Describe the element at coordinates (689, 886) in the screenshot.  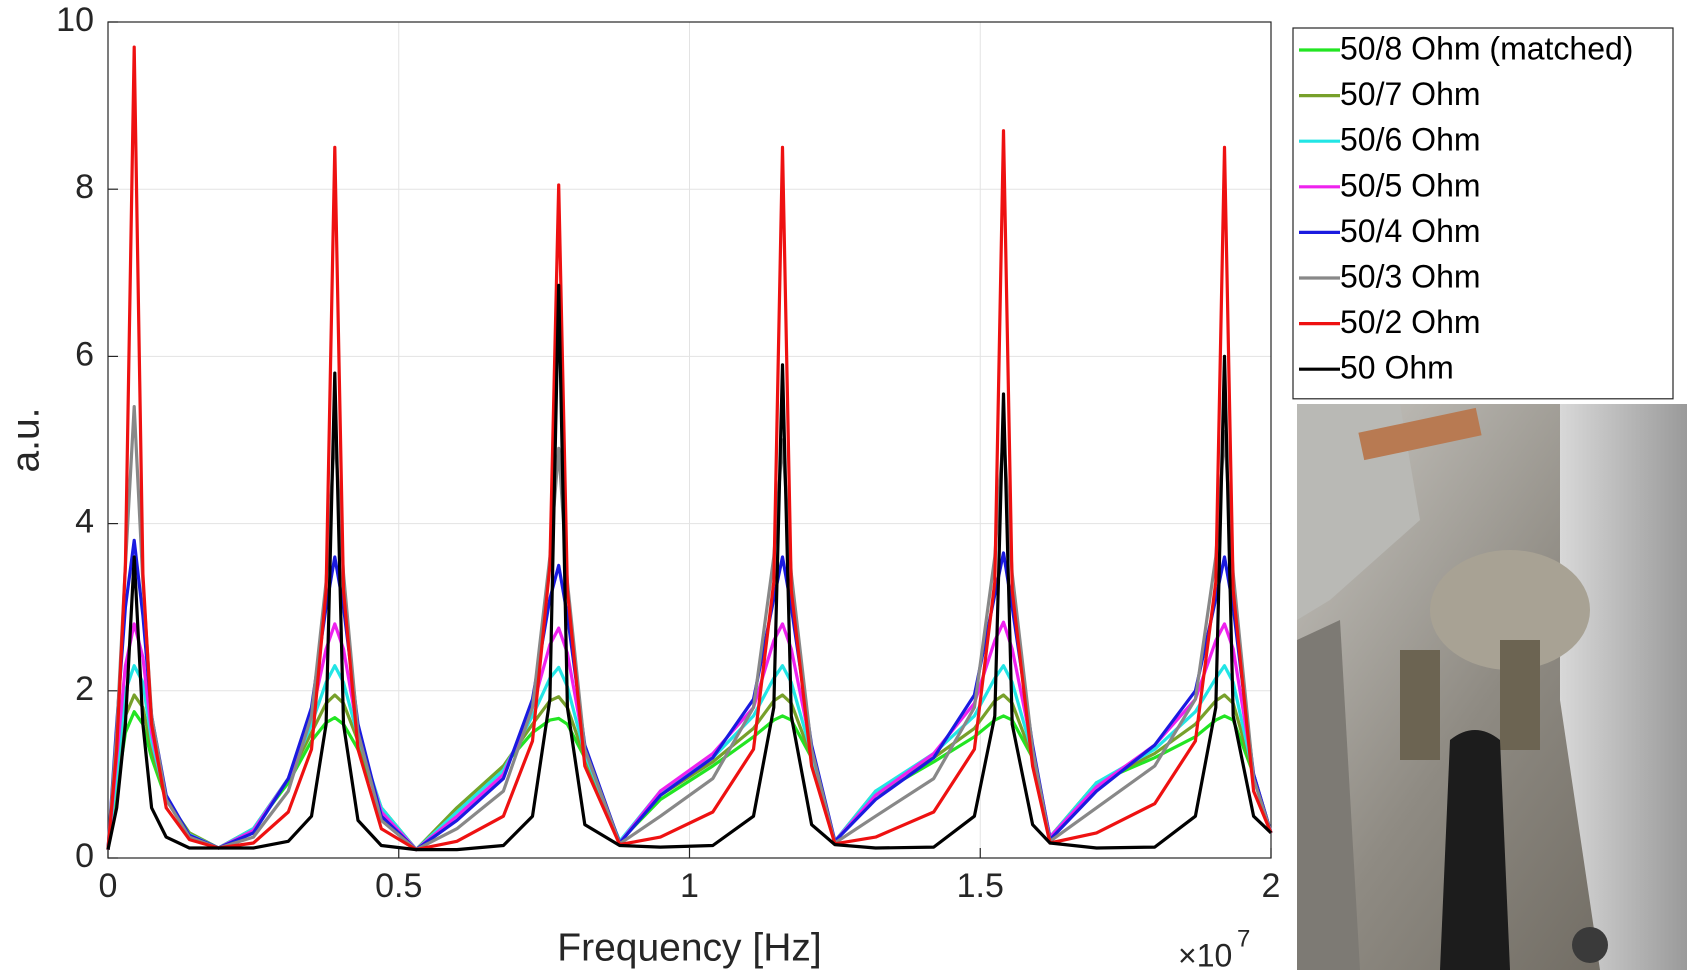
I see `x-tick-label: 1` at that location.